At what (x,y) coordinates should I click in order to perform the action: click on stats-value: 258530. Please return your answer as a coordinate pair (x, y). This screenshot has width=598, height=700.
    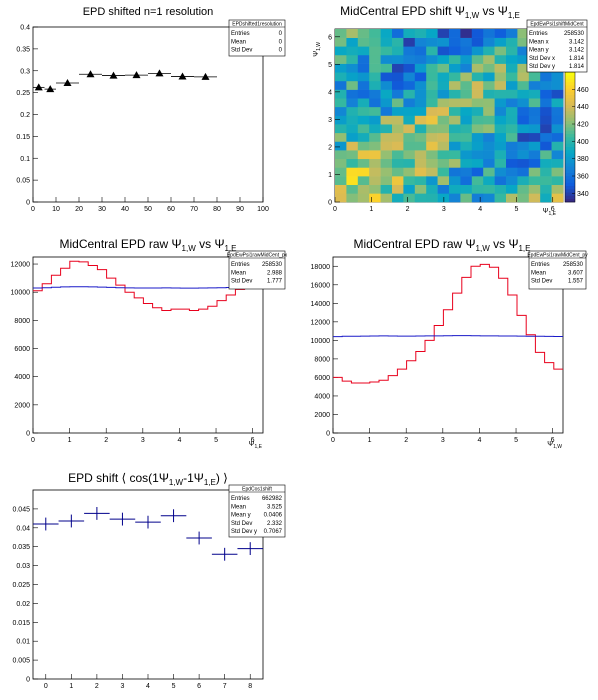
    Looking at the image, I should click on (573, 265).